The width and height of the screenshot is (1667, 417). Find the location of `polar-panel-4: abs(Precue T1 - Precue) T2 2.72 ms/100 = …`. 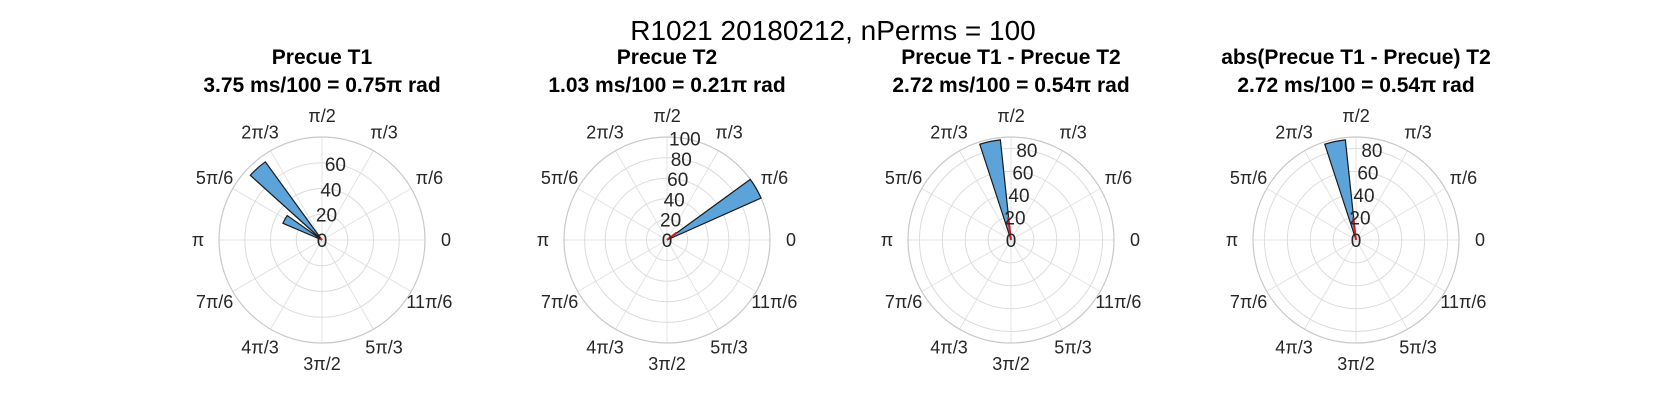

polar-panel-4: abs(Precue T1 - Precue) T2 2.72 ms/100 = … is located at coordinates (1356, 210).